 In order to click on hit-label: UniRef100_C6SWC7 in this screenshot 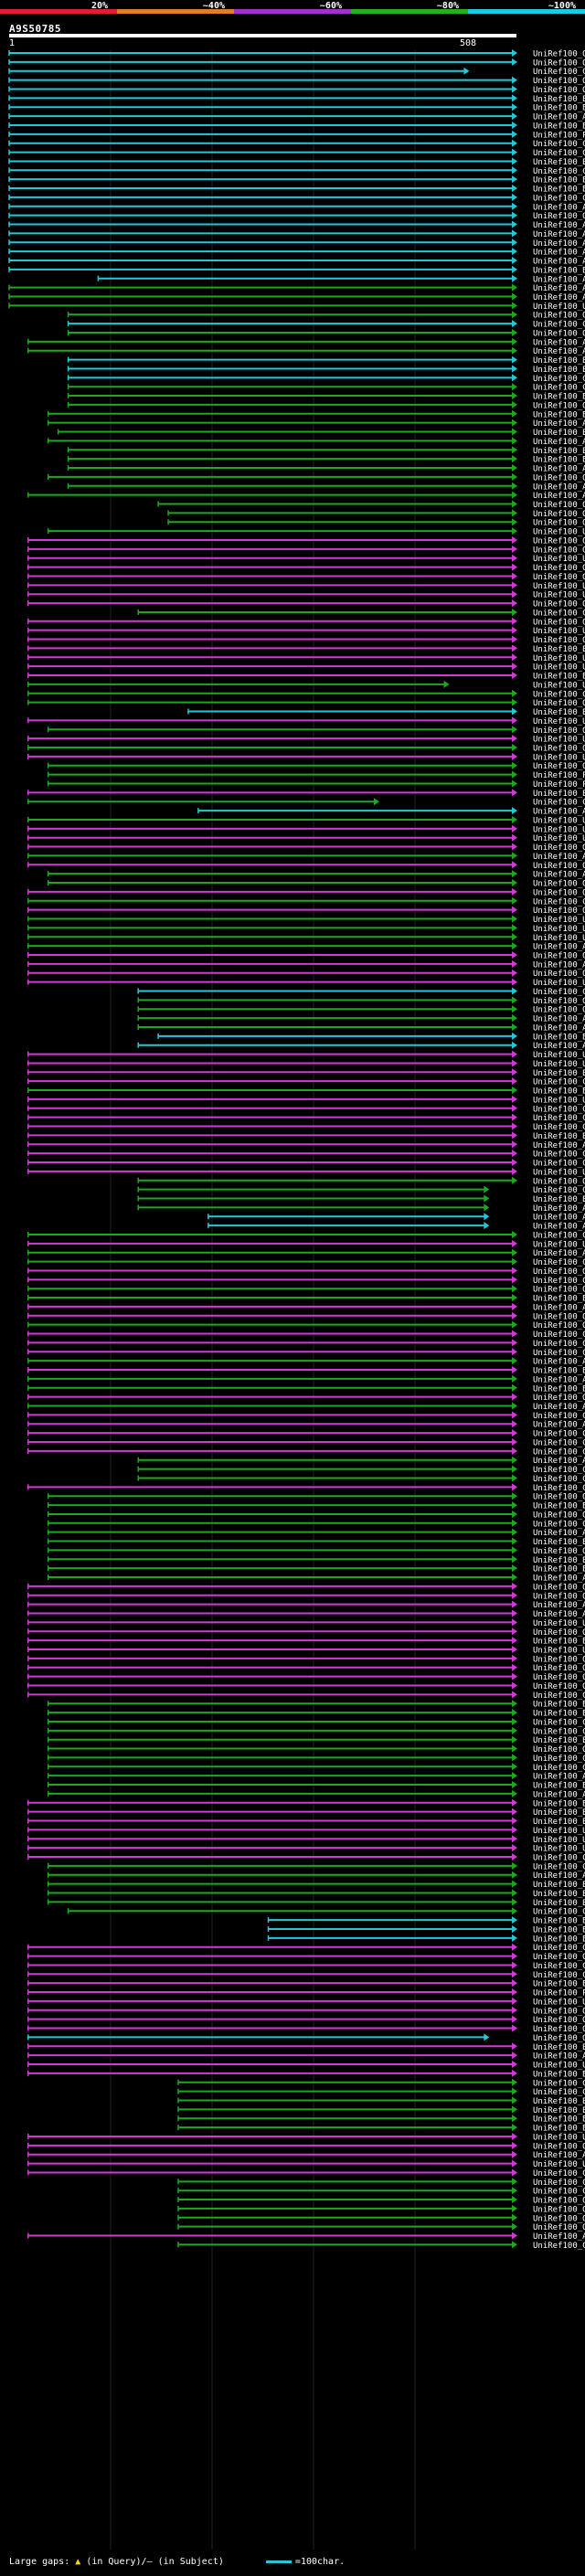, I will do `click(559, 153)`.